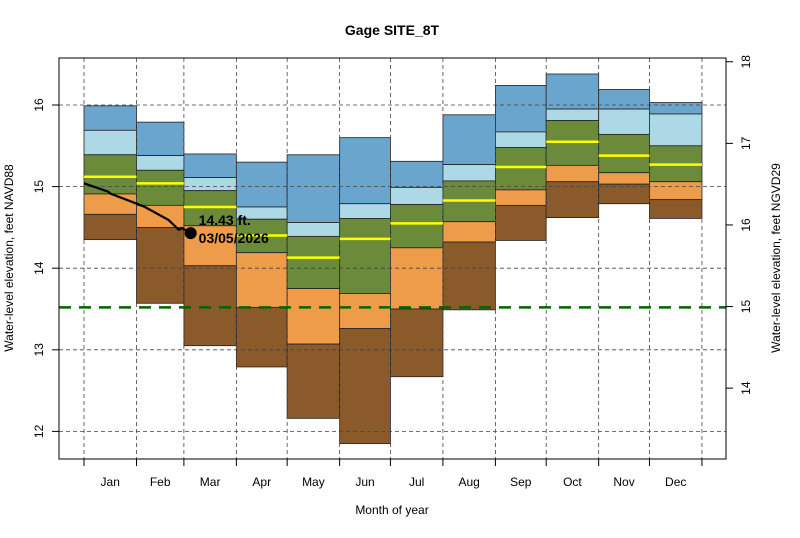  I want to click on band-p10_p25-mar, so click(210, 246).